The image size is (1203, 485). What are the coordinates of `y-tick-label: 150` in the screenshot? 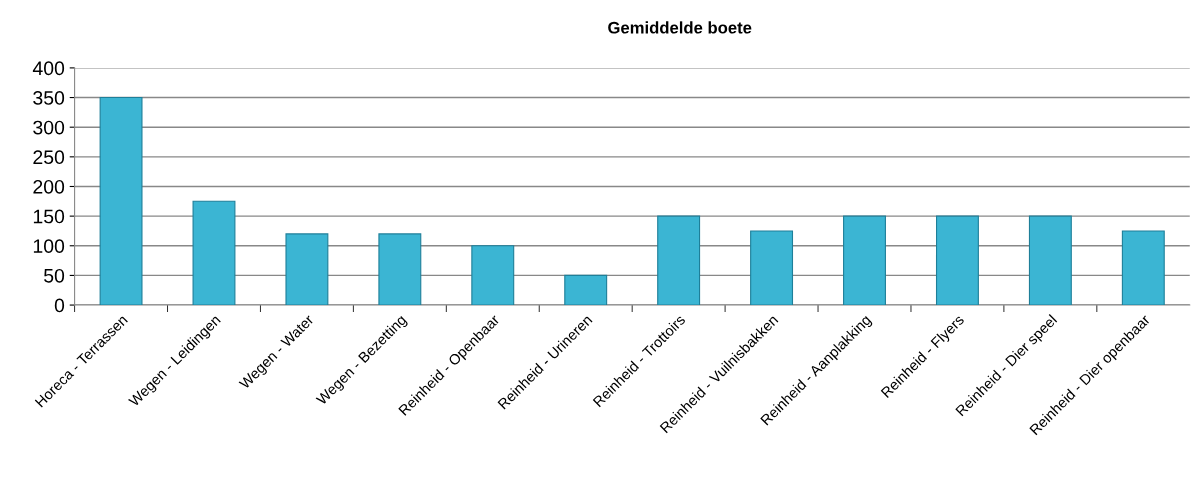 It's located at (49, 216).